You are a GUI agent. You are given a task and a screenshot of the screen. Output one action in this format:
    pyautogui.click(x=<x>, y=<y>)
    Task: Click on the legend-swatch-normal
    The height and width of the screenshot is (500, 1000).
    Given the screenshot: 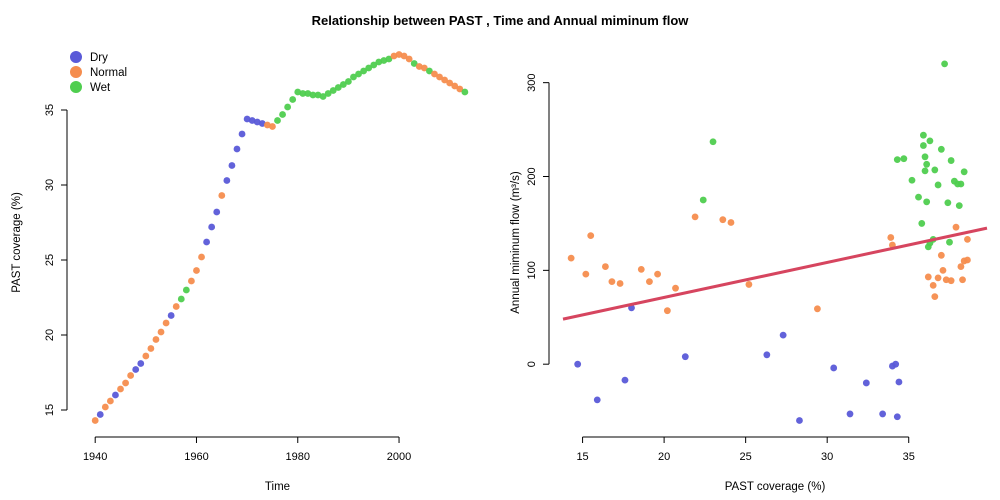 What is the action you would take?
    pyautogui.click(x=76, y=72)
    